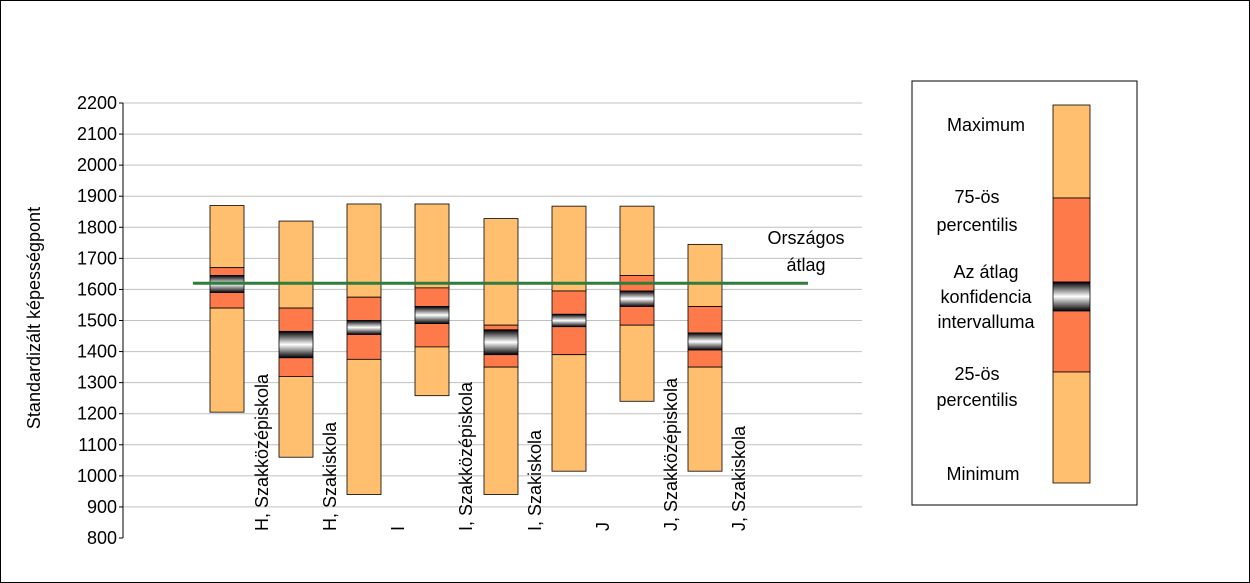 This screenshot has height=583, width=1250. I want to click on category-label: J, Szakiskola, so click(739, 478).